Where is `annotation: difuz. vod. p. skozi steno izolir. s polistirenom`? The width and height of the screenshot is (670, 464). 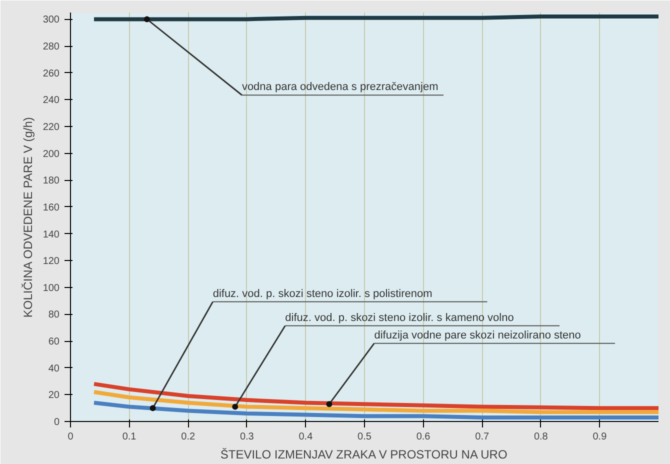 annotation: difuz. vod. p. skozi steno izolir. s polistirenom is located at coordinates (322, 294).